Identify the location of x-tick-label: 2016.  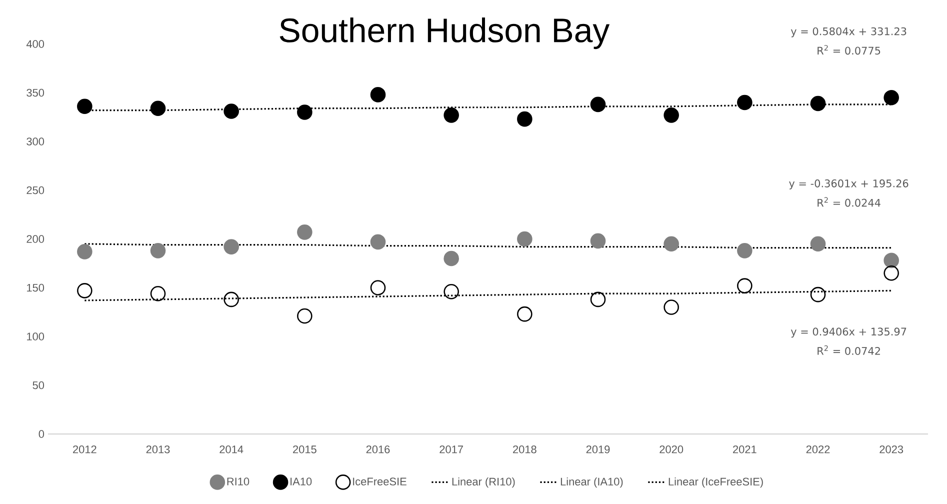
(378, 450).